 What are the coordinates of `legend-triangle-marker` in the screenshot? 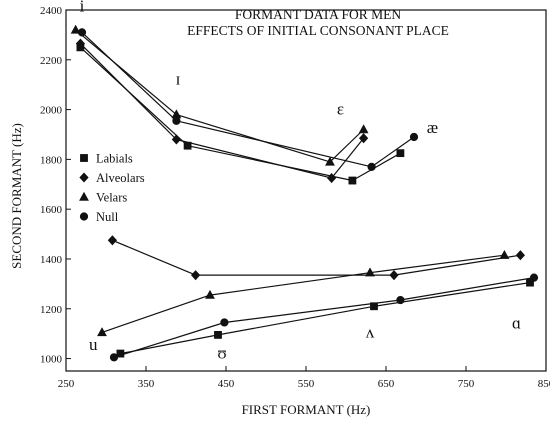 It's located at (84, 196).